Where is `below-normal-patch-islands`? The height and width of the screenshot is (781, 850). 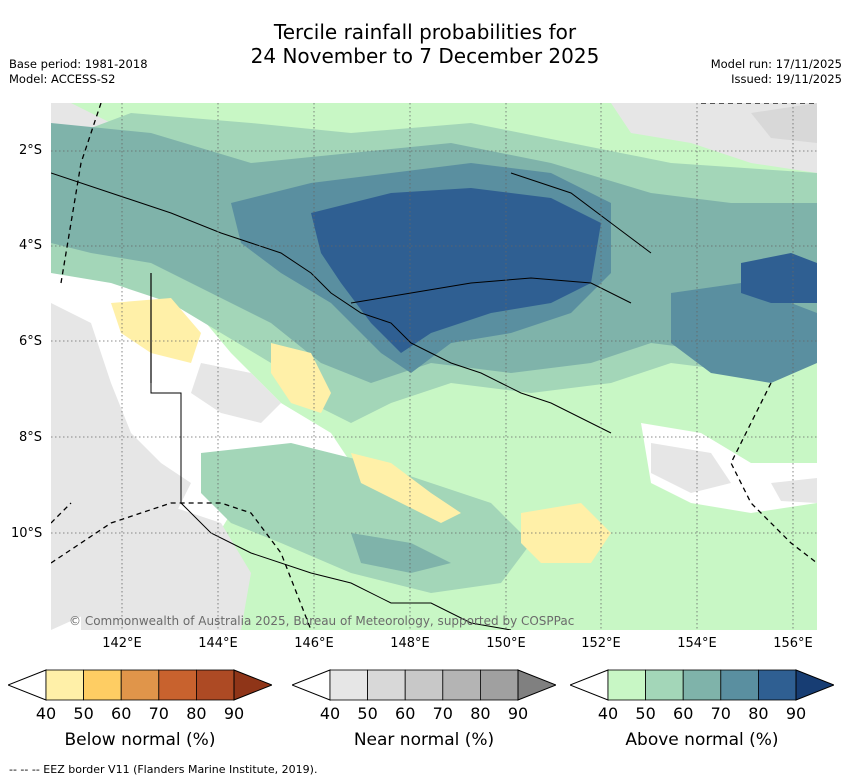
below-normal-patch-islands is located at coordinates (566, 533).